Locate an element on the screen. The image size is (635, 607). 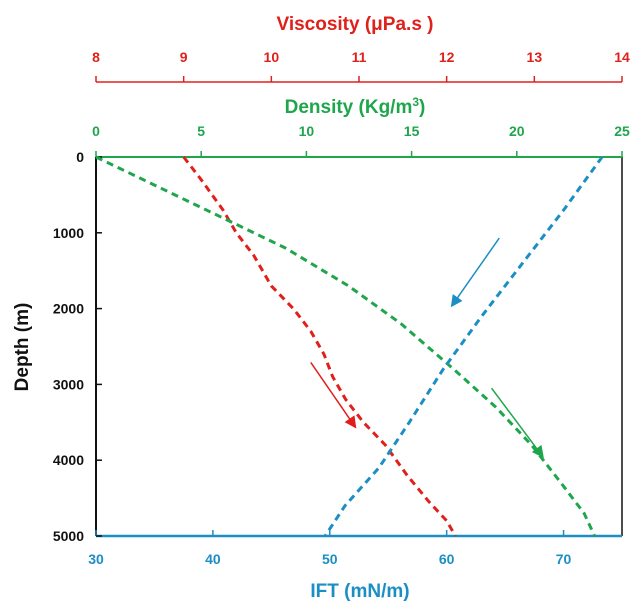
viscosity-tick-label: 11 is located at coordinates (359, 57).